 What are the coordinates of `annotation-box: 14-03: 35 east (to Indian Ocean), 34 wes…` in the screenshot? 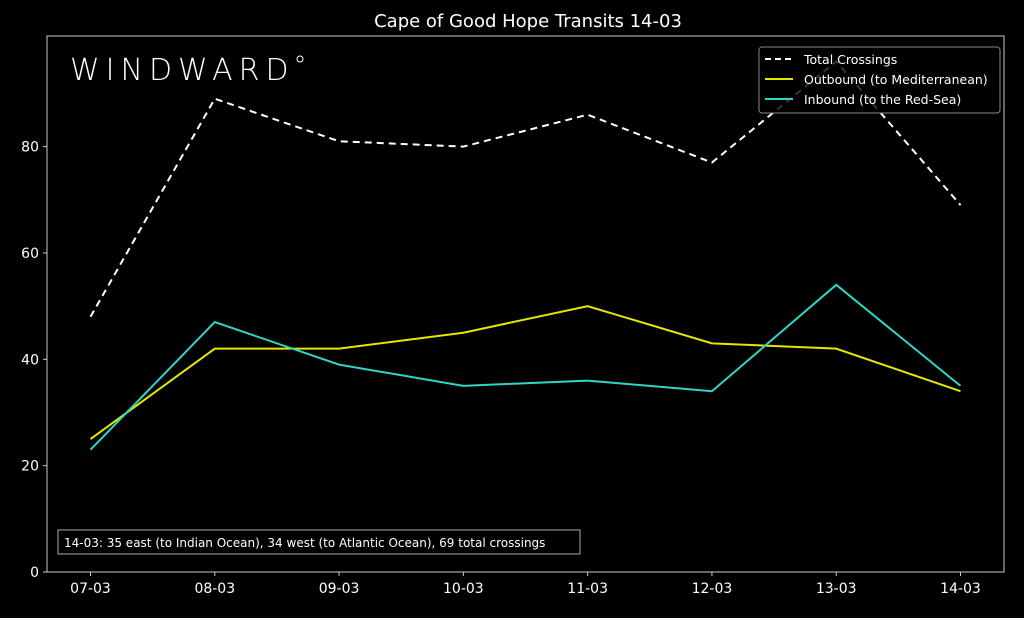 It's located at (319, 542).